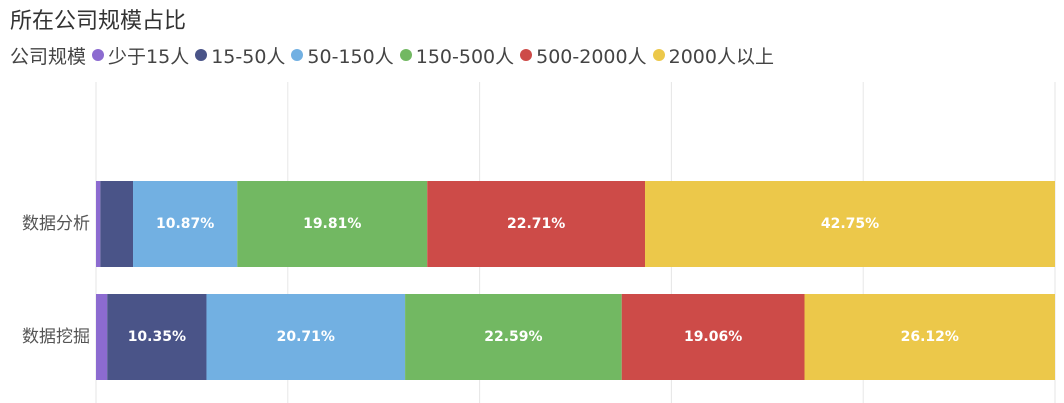 This screenshot has height=403, width=1064. I want to click on data-label: 26.12%, so click(930, 337).